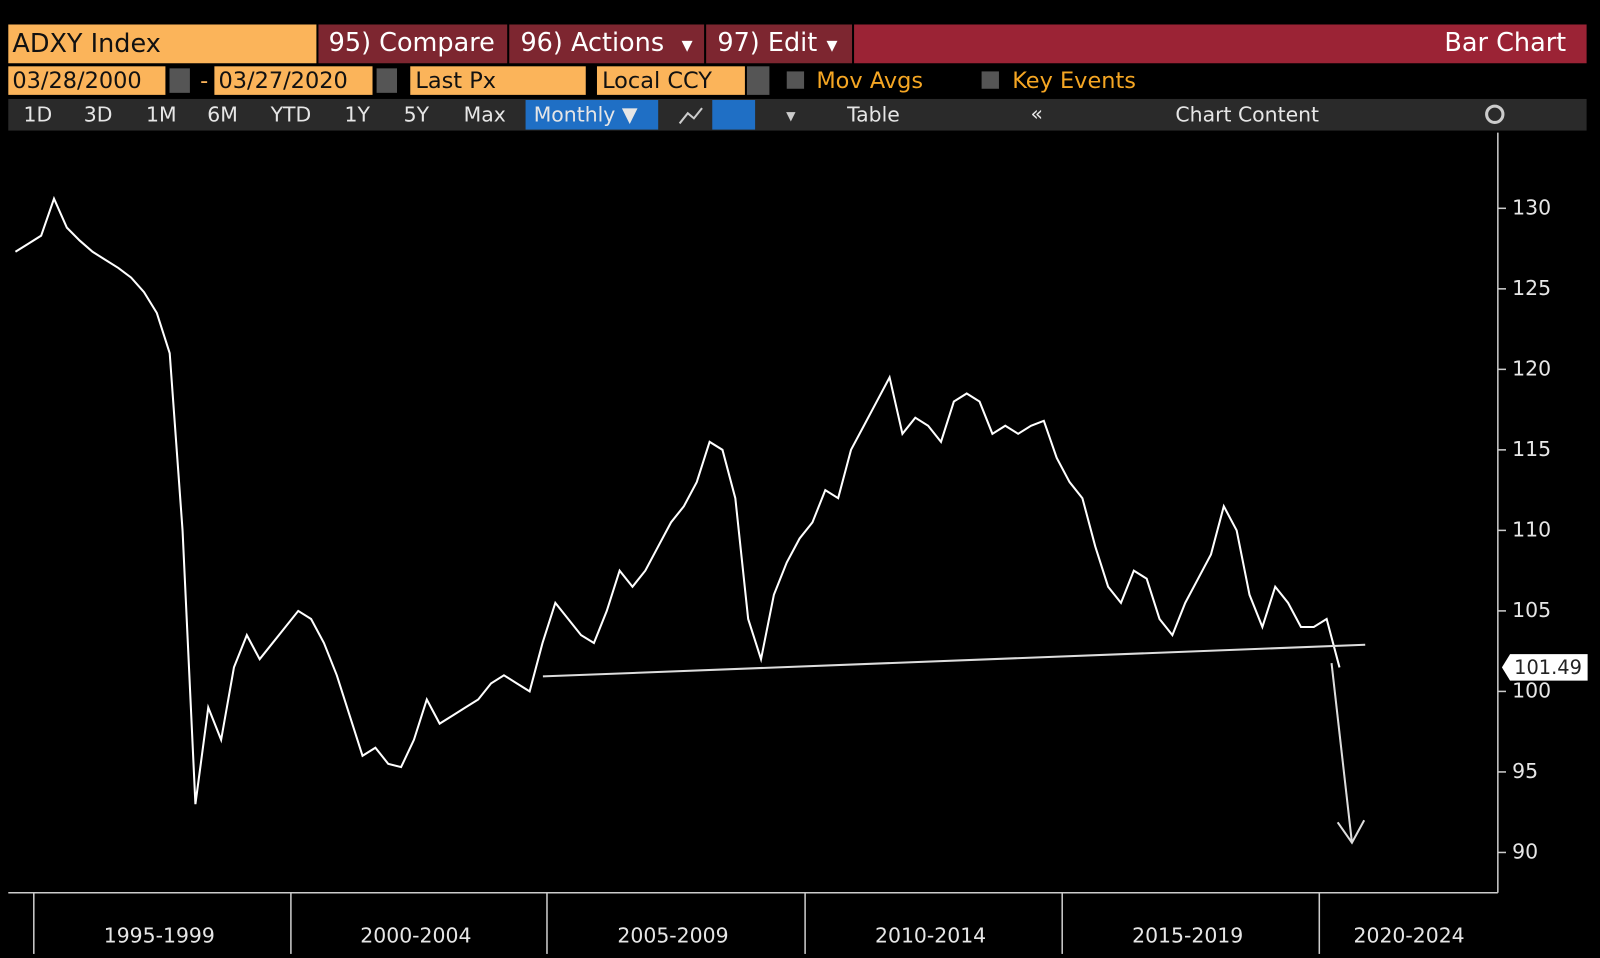 The image size is (1600, 958). What do you see at coordinates (86, 44) in the screenshot?
I see `ticker: ADXY Index` at bounding box center [86, 44].